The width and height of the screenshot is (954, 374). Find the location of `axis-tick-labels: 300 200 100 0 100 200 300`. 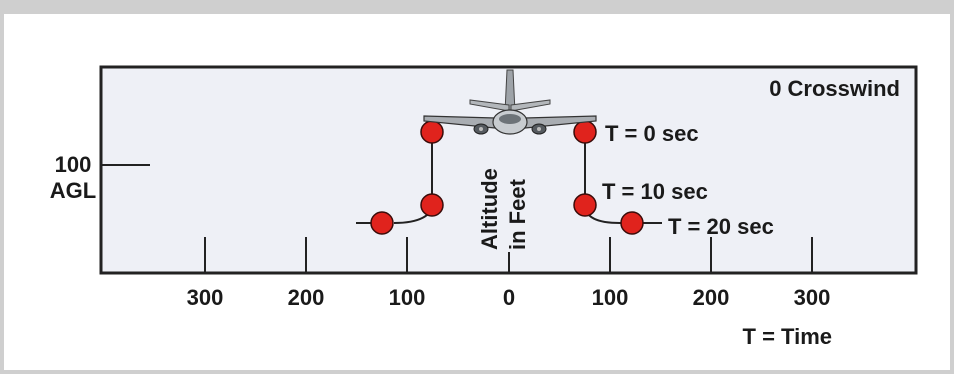

axis-tick-labels: 300 200 100 0 100 200 300 is located at coordinates (509, 297).